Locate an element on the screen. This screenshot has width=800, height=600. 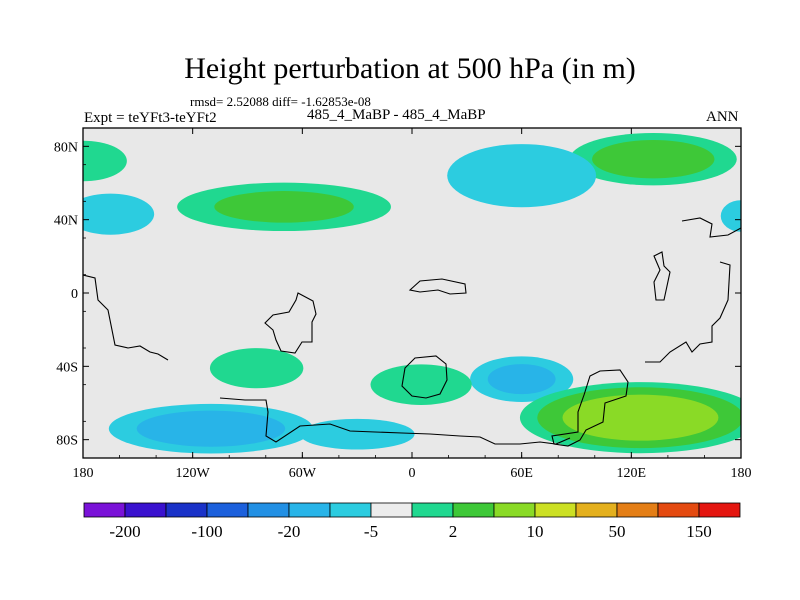
colorbar-label: -20 is located at coordinates (289, 531).